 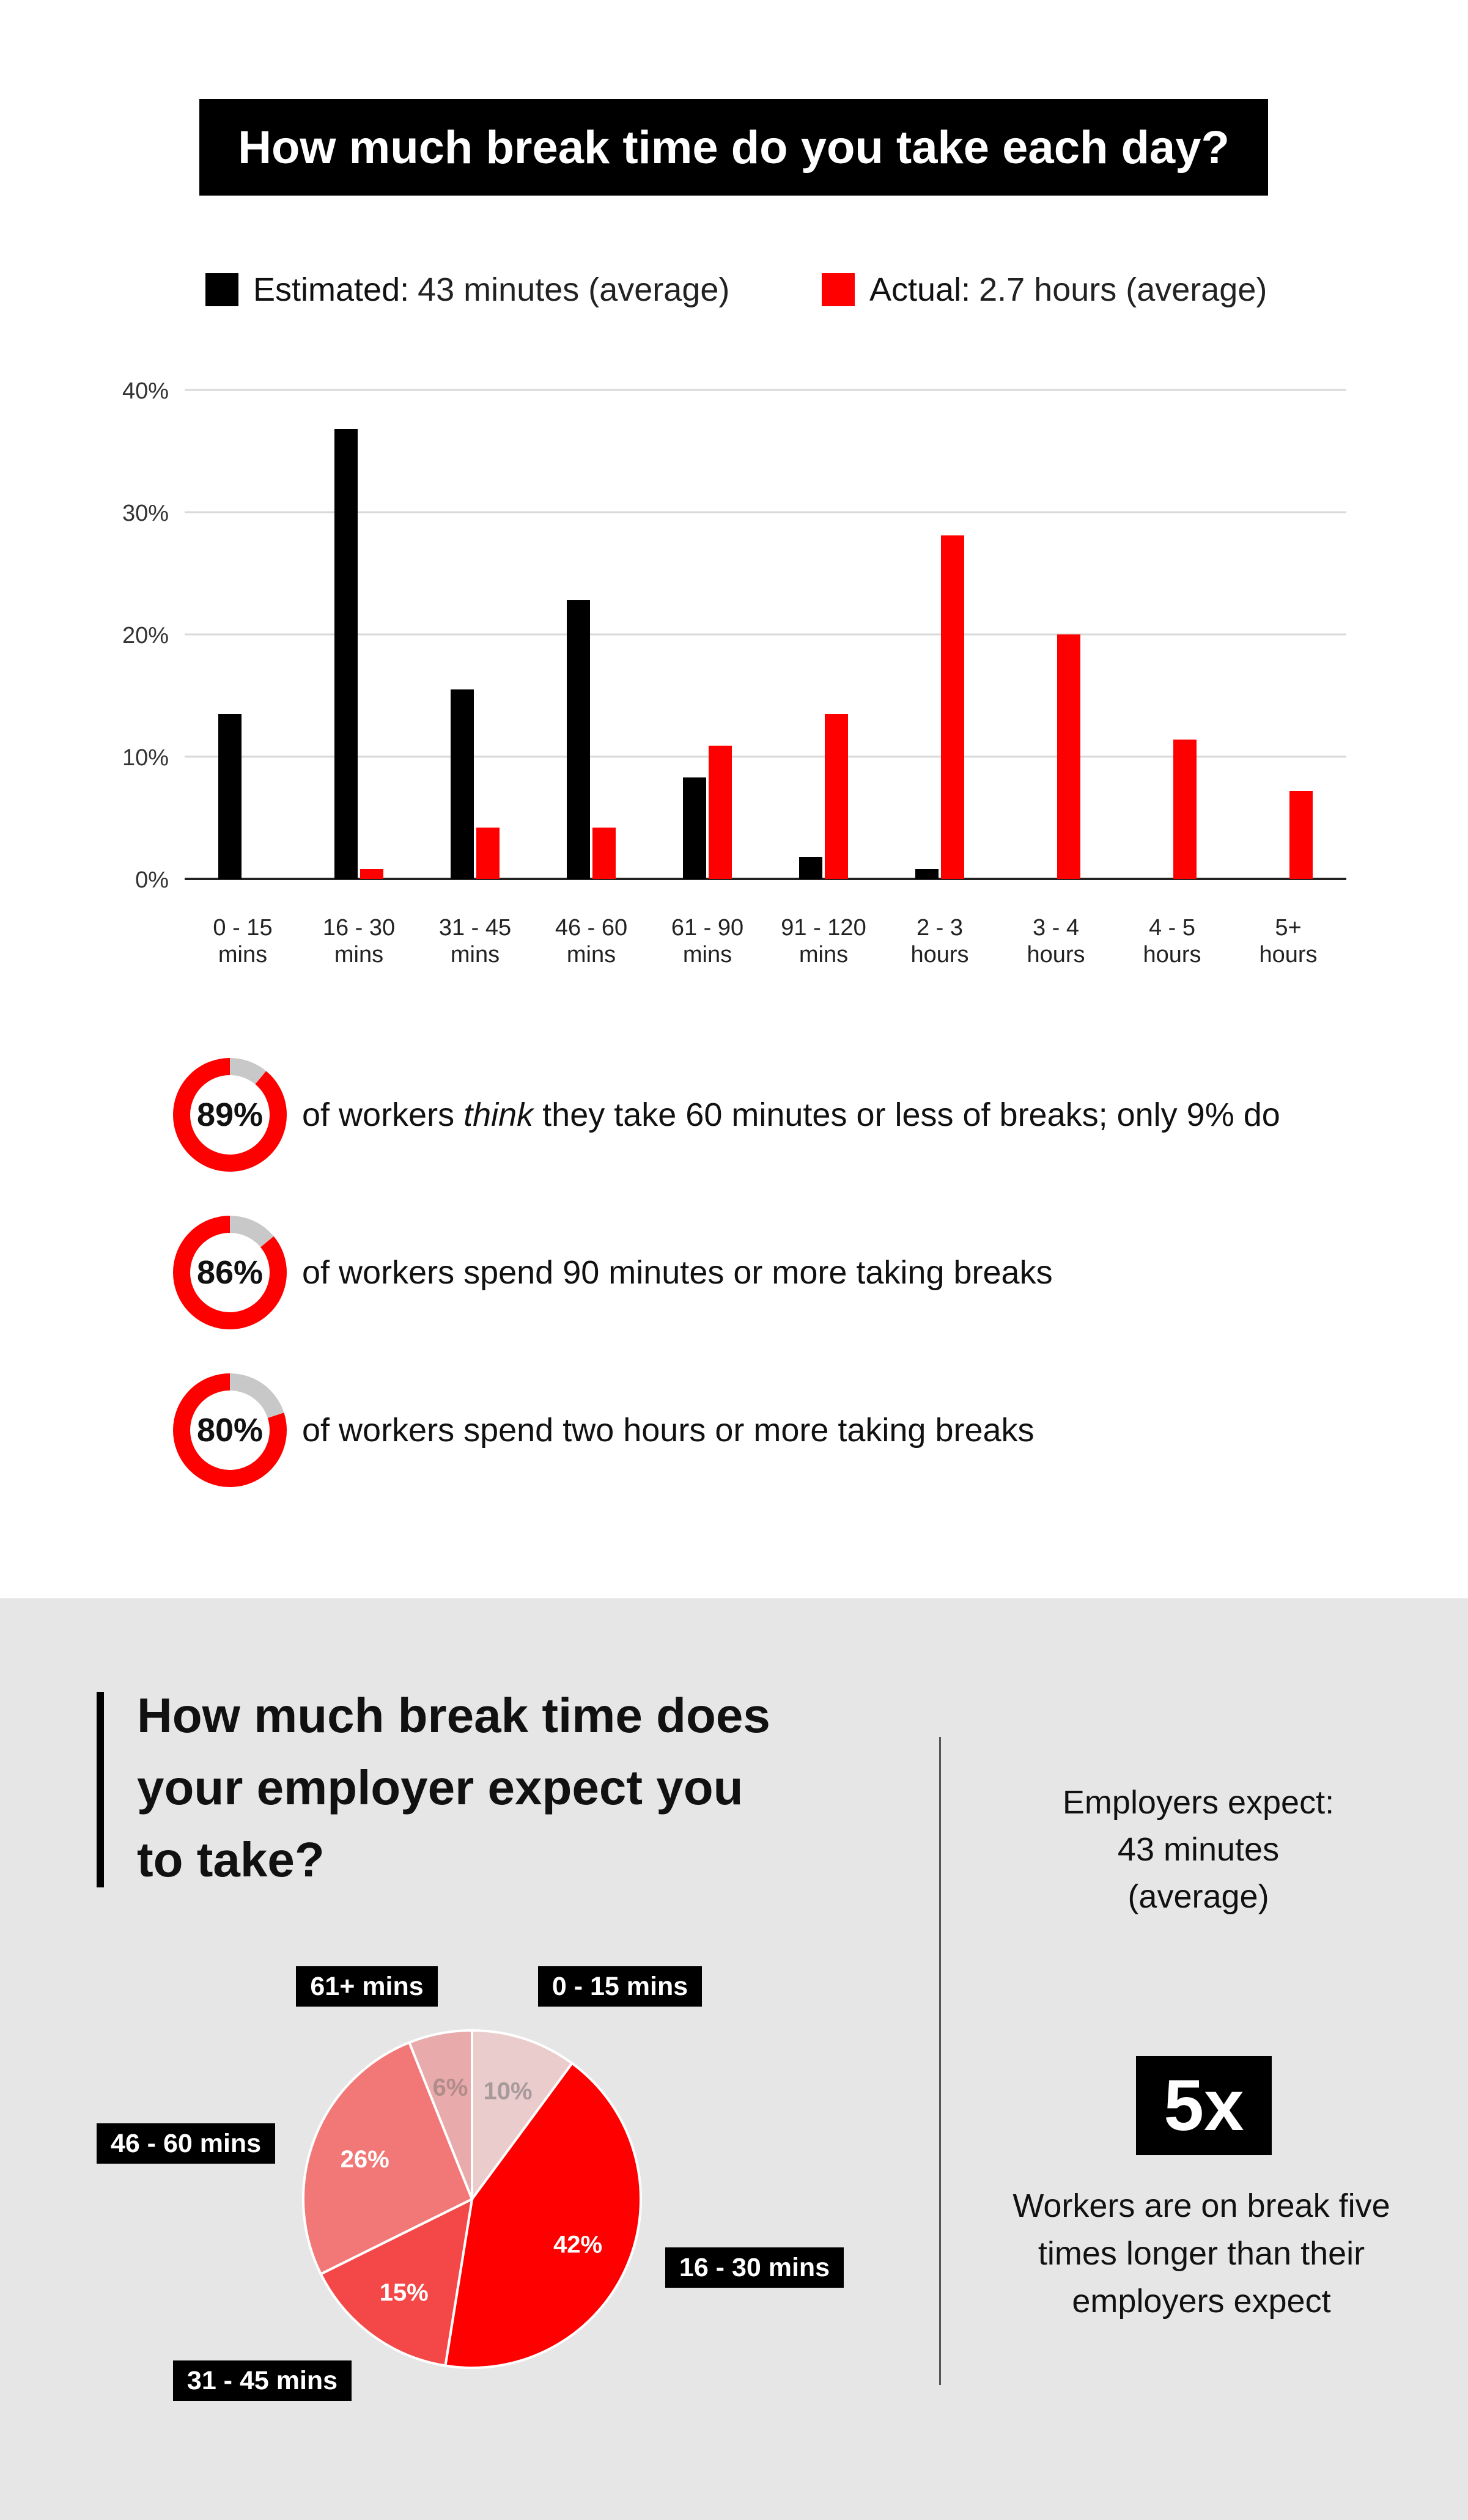 I want to click on x-tick-label: 2 - 3, so click(x=940, y=928).